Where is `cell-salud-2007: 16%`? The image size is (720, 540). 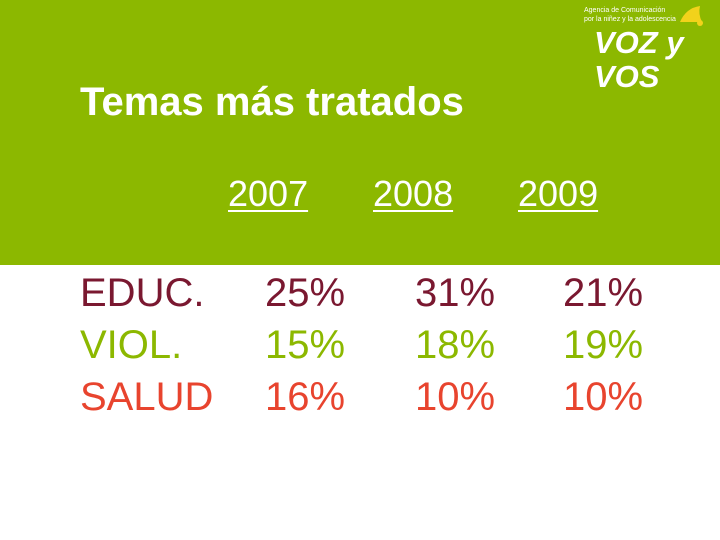
cell-salud-2007: 16% is located at coordinates (305, 397).